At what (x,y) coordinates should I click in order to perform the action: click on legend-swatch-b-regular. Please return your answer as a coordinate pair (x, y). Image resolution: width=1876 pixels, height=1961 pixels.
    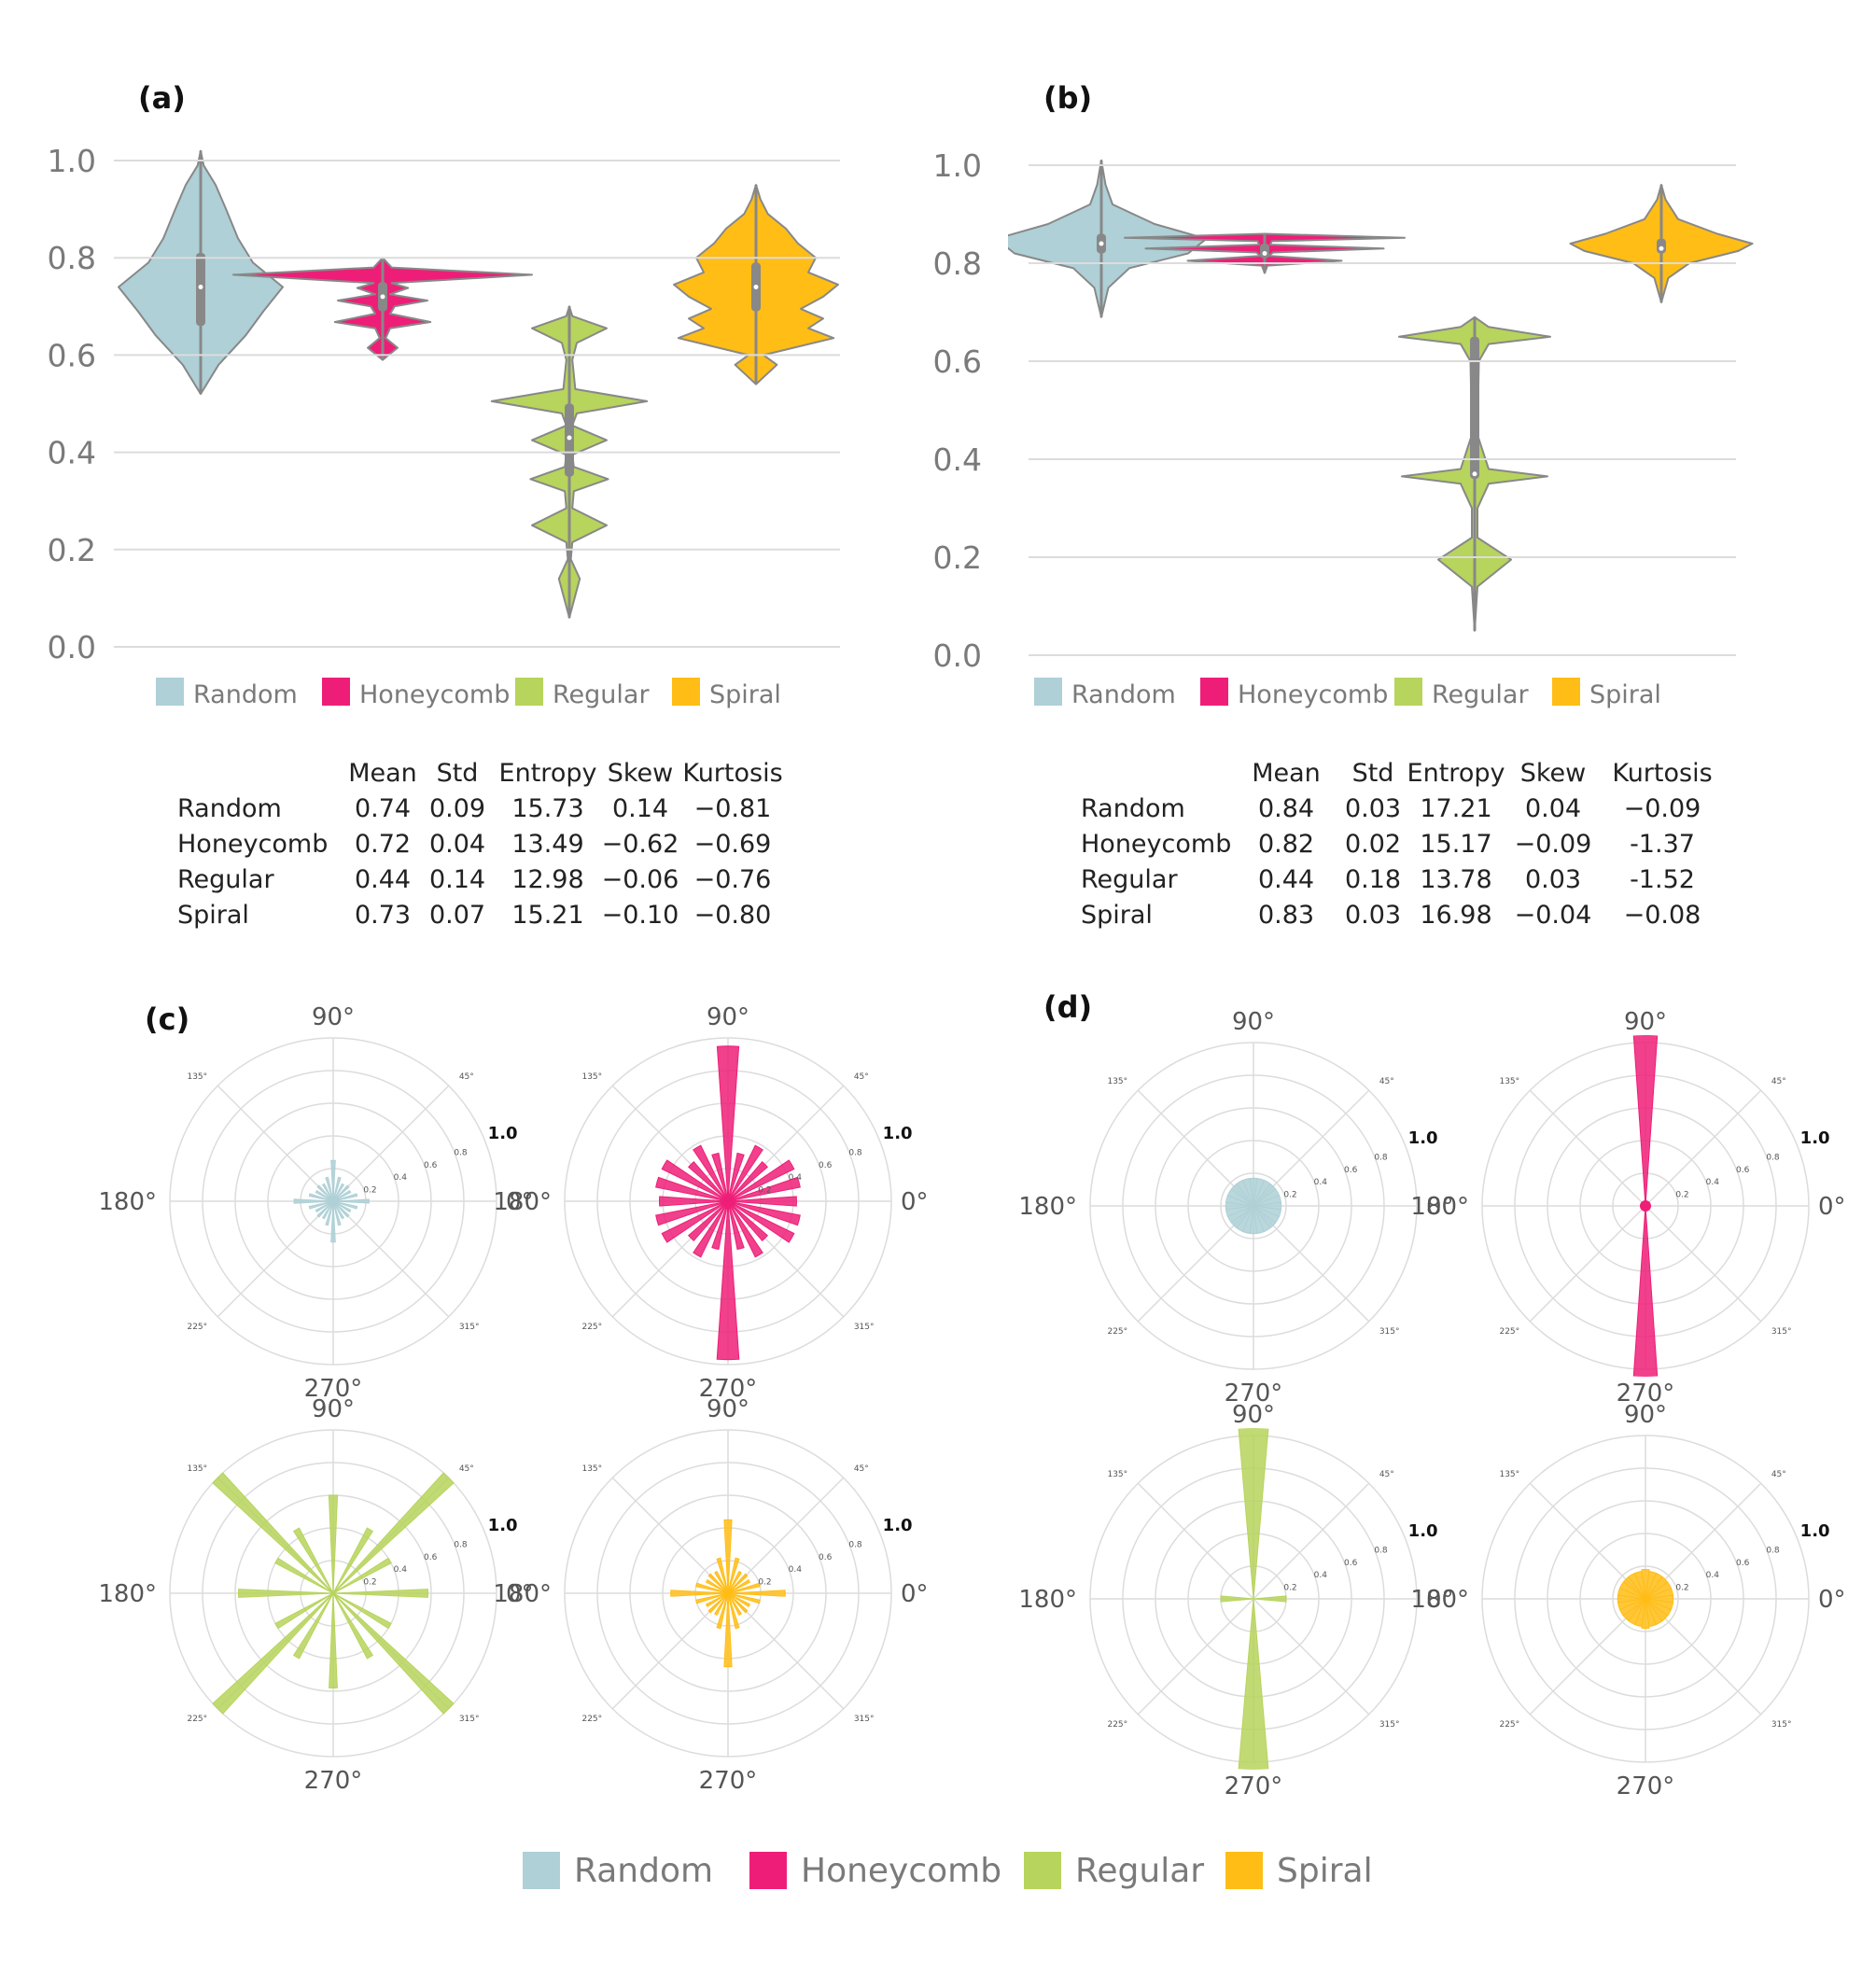
    Looking at the image, I should click on (1408, 692).